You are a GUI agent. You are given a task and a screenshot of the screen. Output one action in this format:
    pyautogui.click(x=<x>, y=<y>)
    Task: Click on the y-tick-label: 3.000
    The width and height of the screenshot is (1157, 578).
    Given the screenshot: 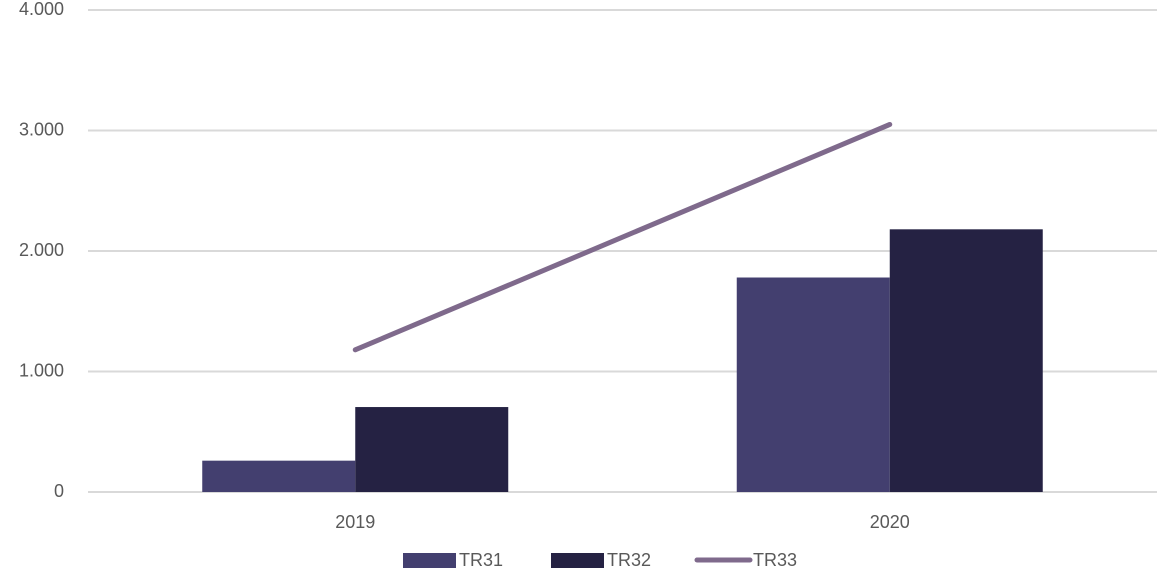 What is the action you would take?
    pyautogui.click(x=41, y=129)
    